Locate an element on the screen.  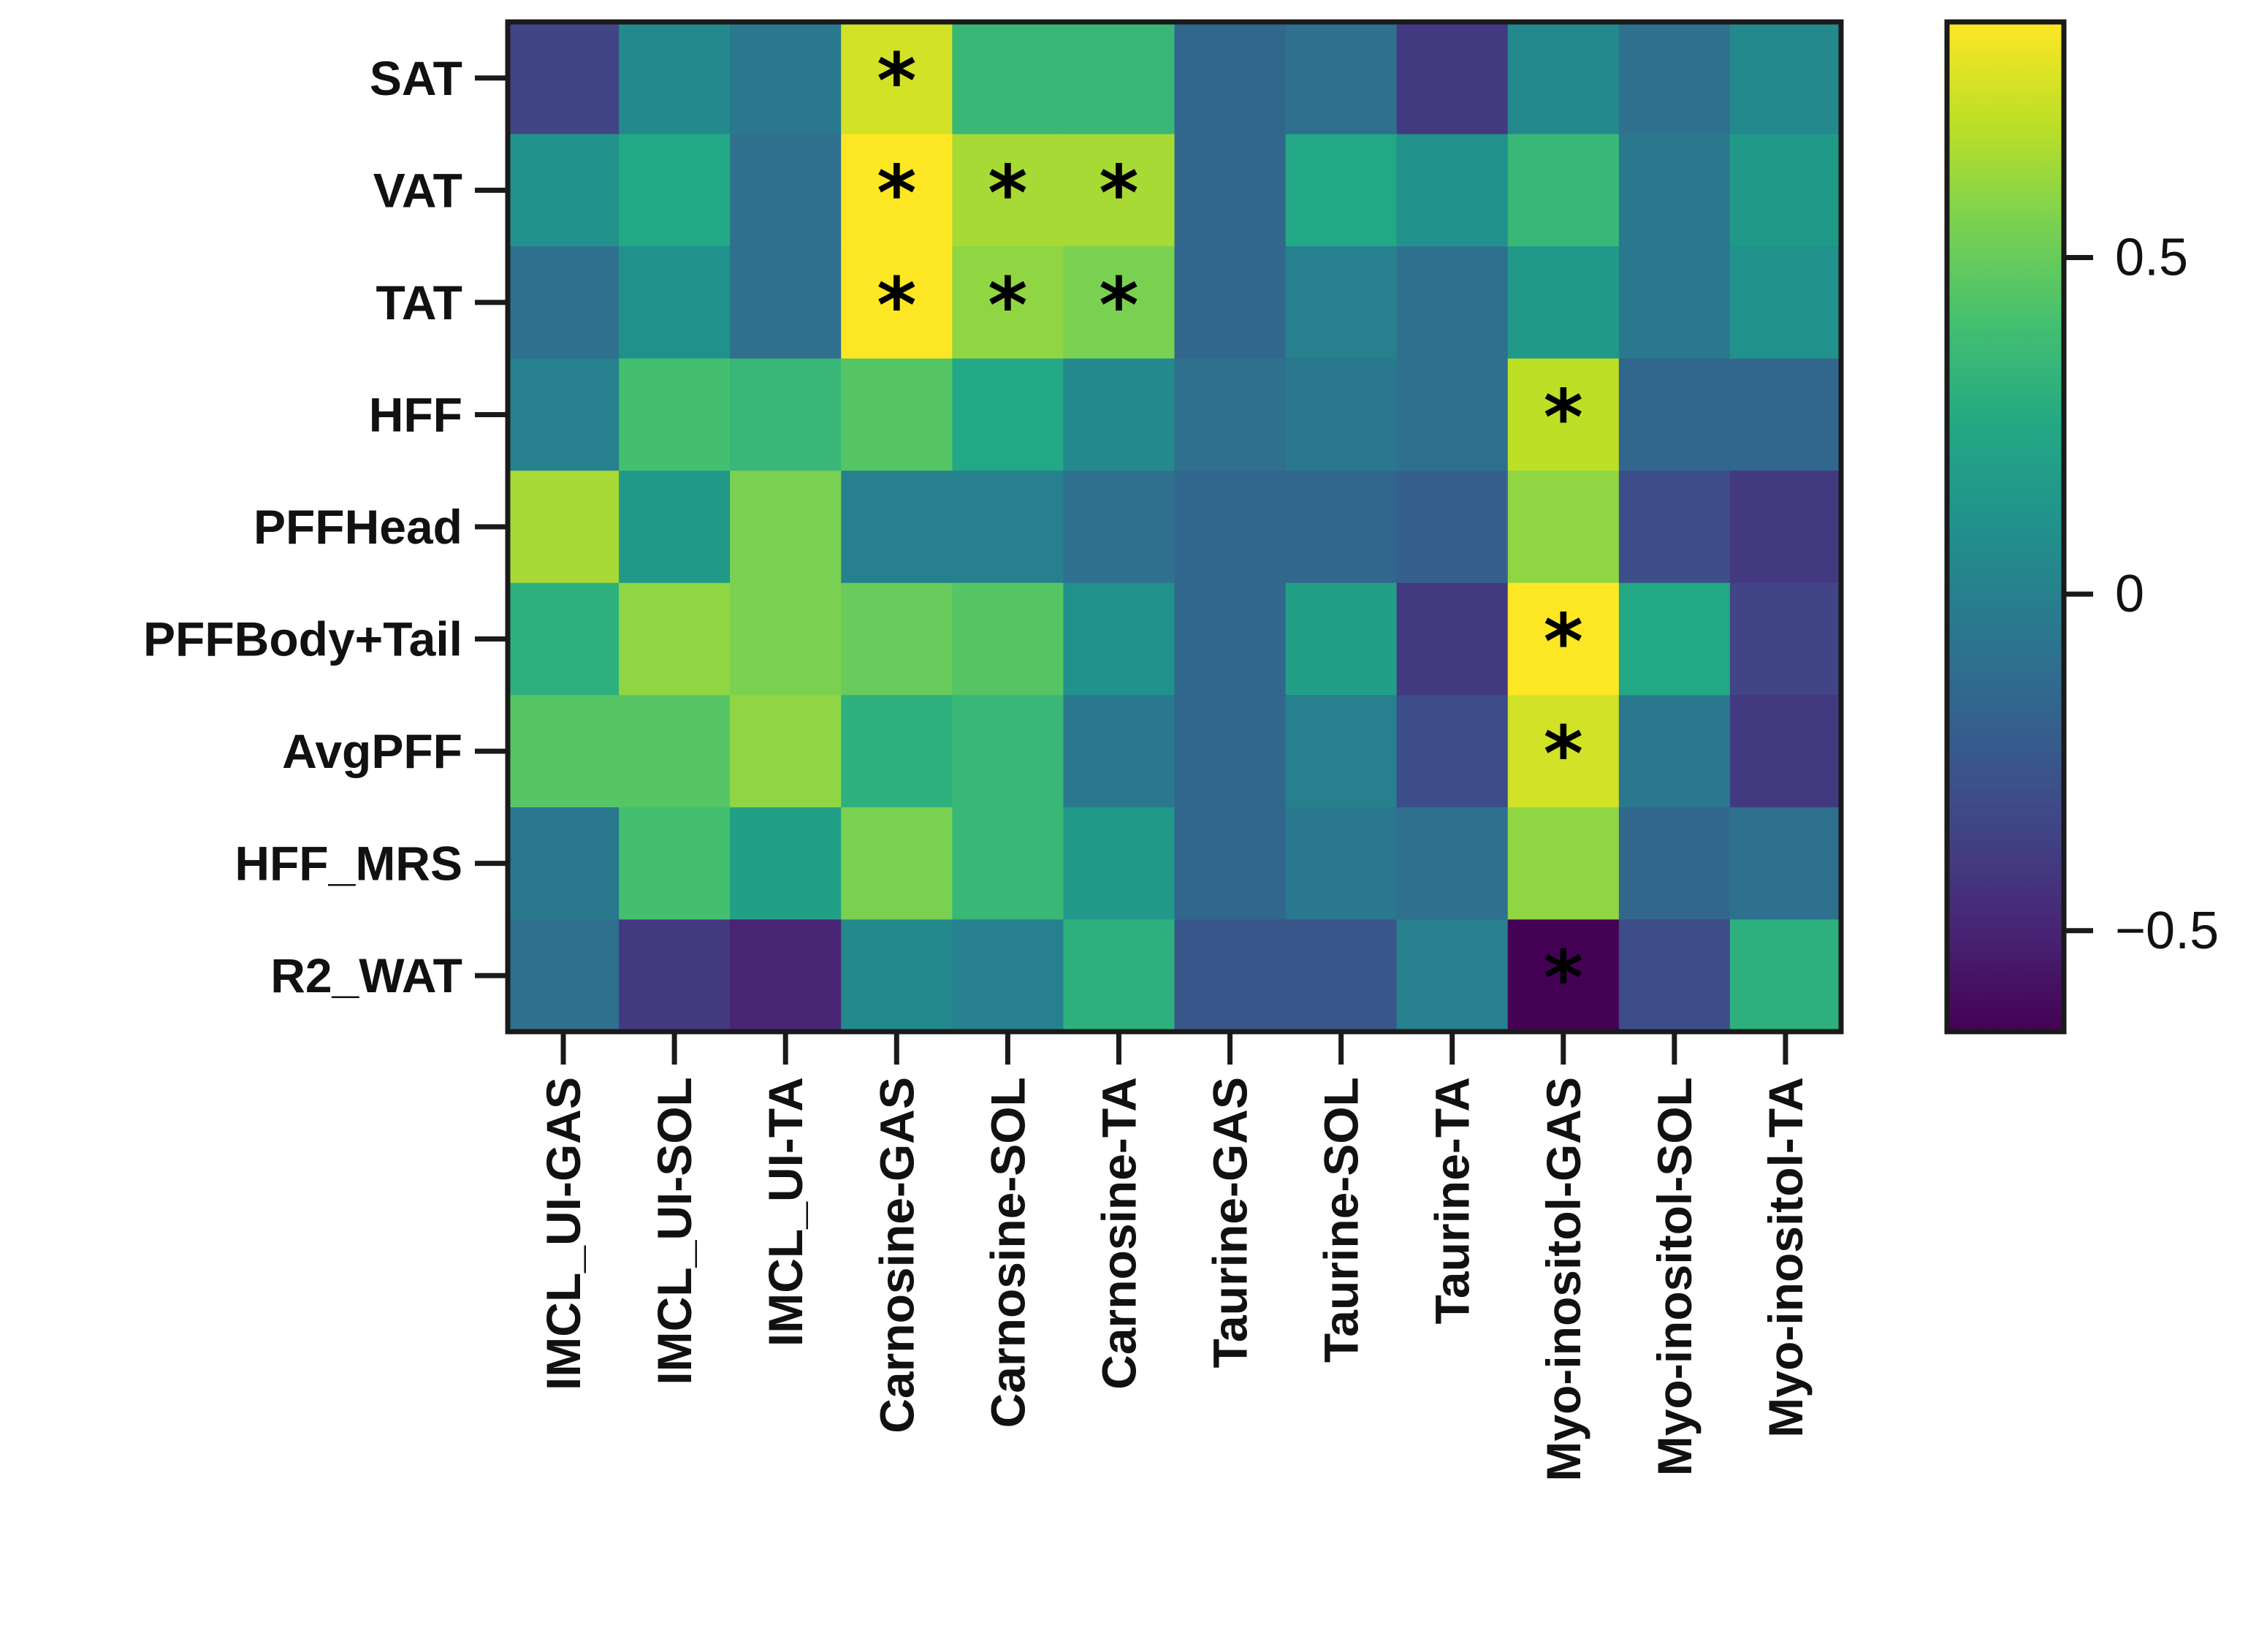
row-label: R2_WAT is located at coordinates (366, 975).